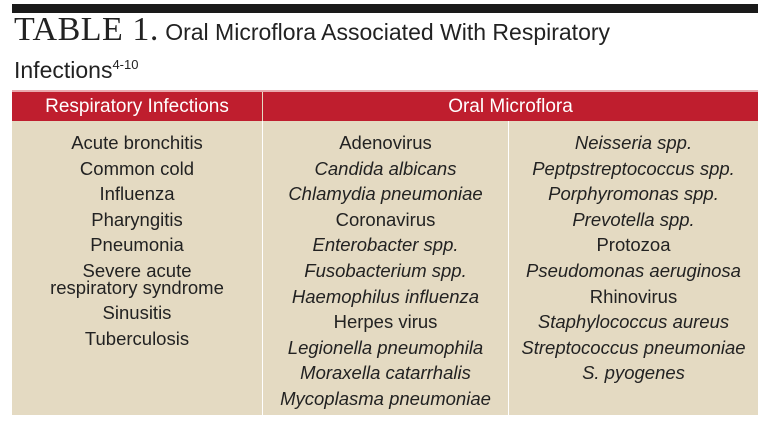 The width and height of the screenshot is (774, 428). What do you see at coordinates (385, 322) in the screenshot?
I see `table-cell: Herpes virus` at bounding box center [385, 322].